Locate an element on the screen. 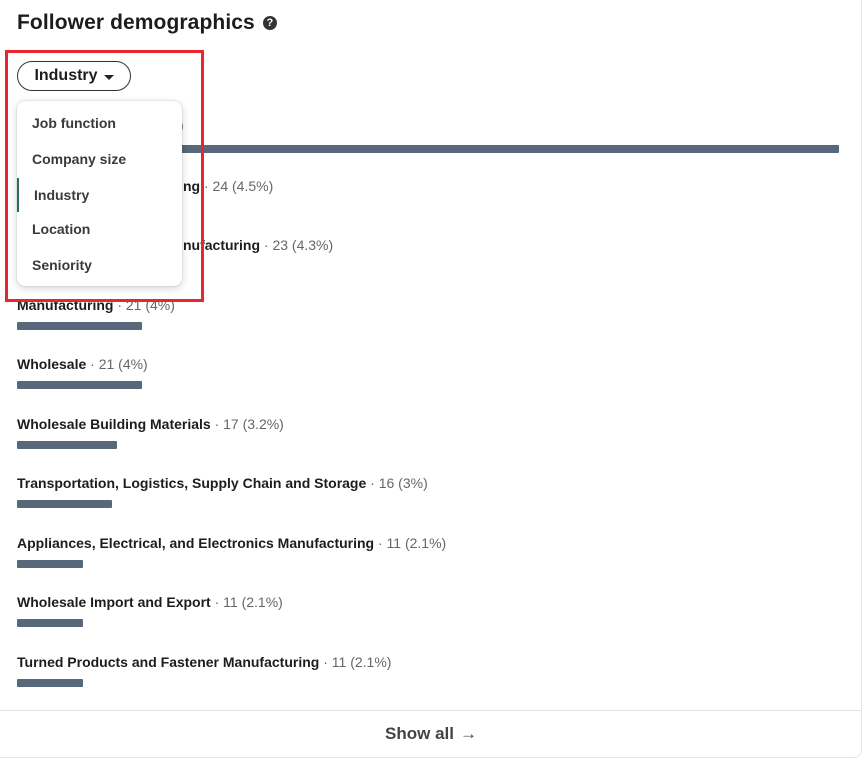 The width and height of the screenshot is (866, 760). caret-down-icon is located at coordinates (108, 77).